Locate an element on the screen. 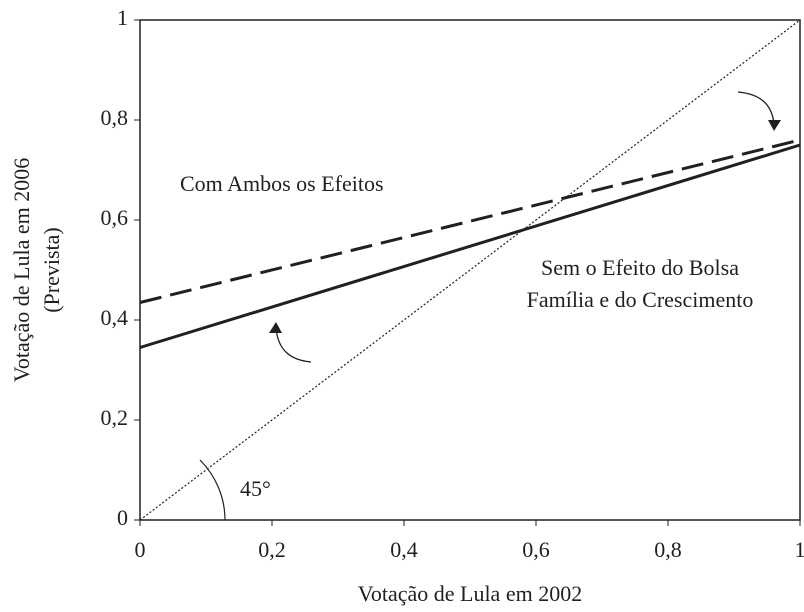 This screenshot has width=804, height=612. x-tick-label: 1 is located at coordinates (799, 549).